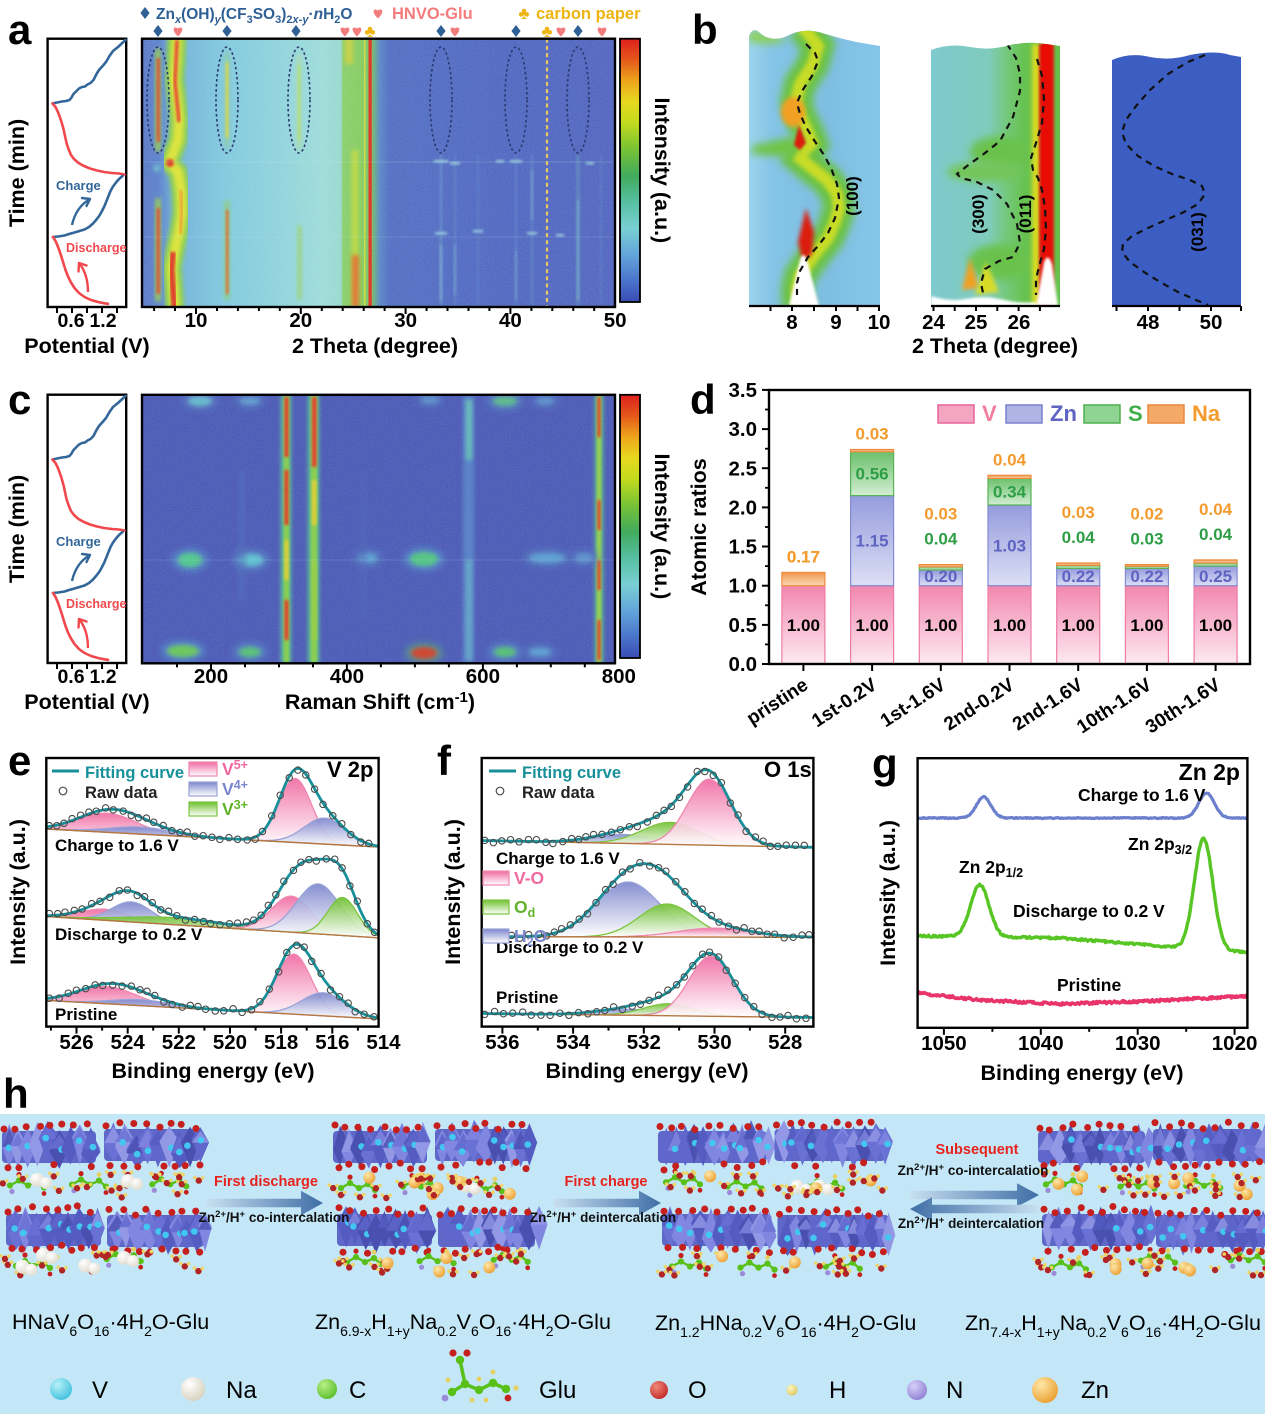 Image resolution: width=1265 pixels, height=1424 pixels. I want to click on svg-text: Raman Shift (cm-1), so click(380, 701).